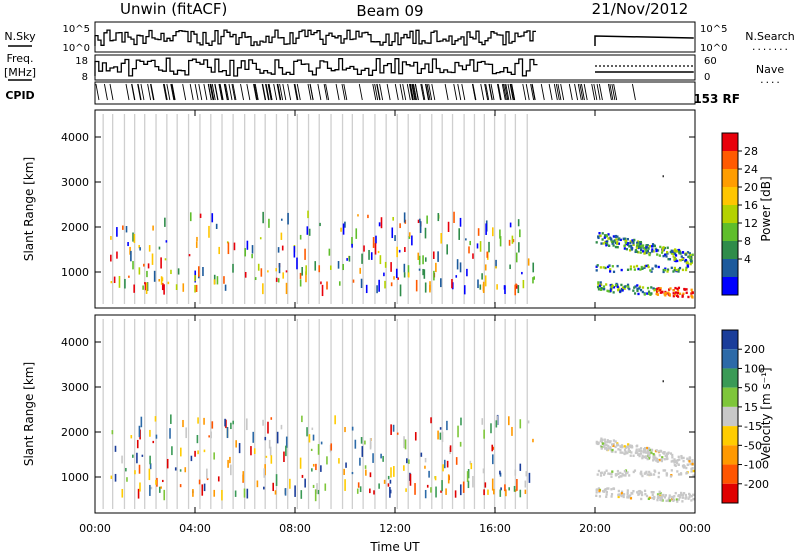 The width and height of the screenshot is (800, 554). What do you see at coordinates (754, 368) in the screenshot?
I see `colorbar-tick-label-1: 100` at bounding box center [754, 368].